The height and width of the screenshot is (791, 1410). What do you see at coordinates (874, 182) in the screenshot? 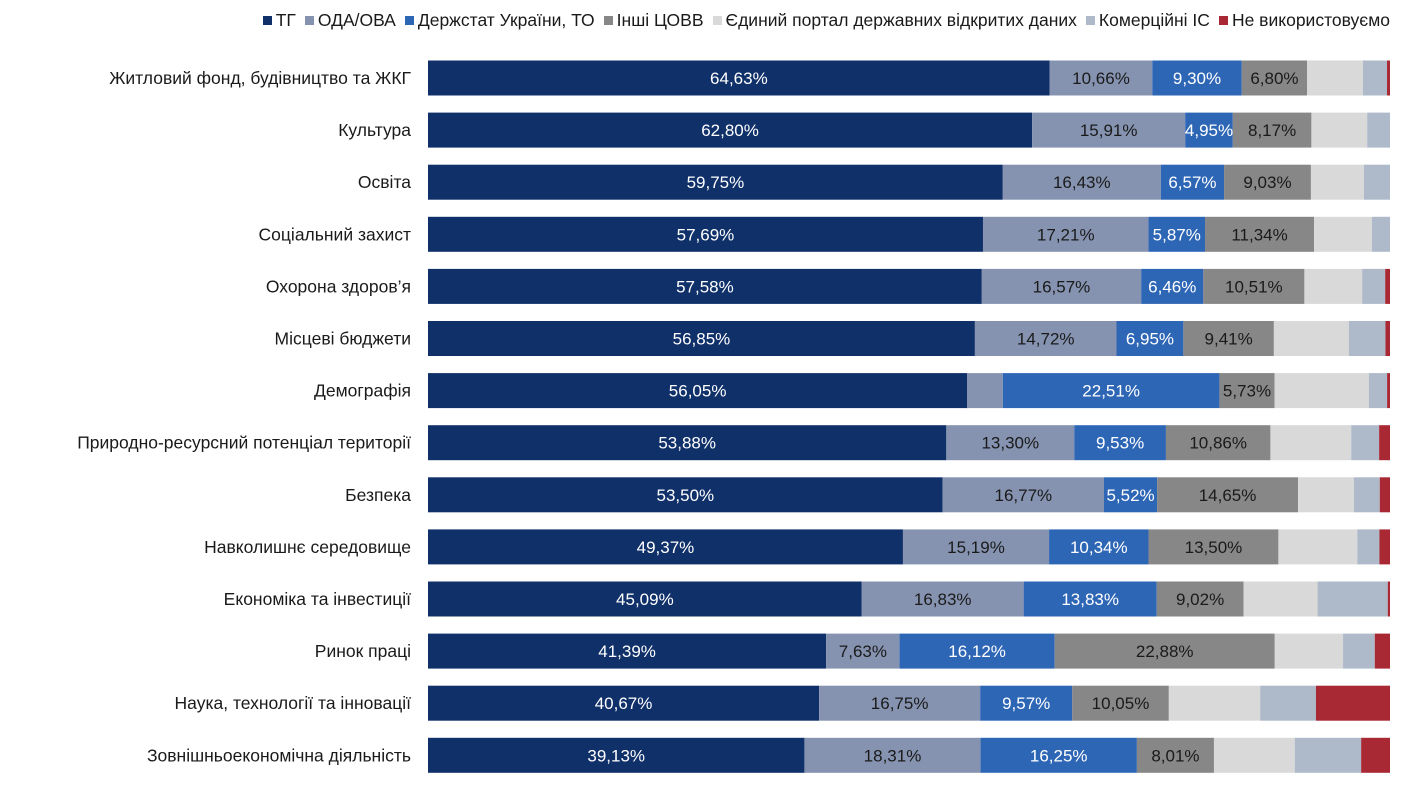
I see `bar-row: Освіта 59,75% 16,43% 6,57% 9,03%` at bounding box center [874, 182].